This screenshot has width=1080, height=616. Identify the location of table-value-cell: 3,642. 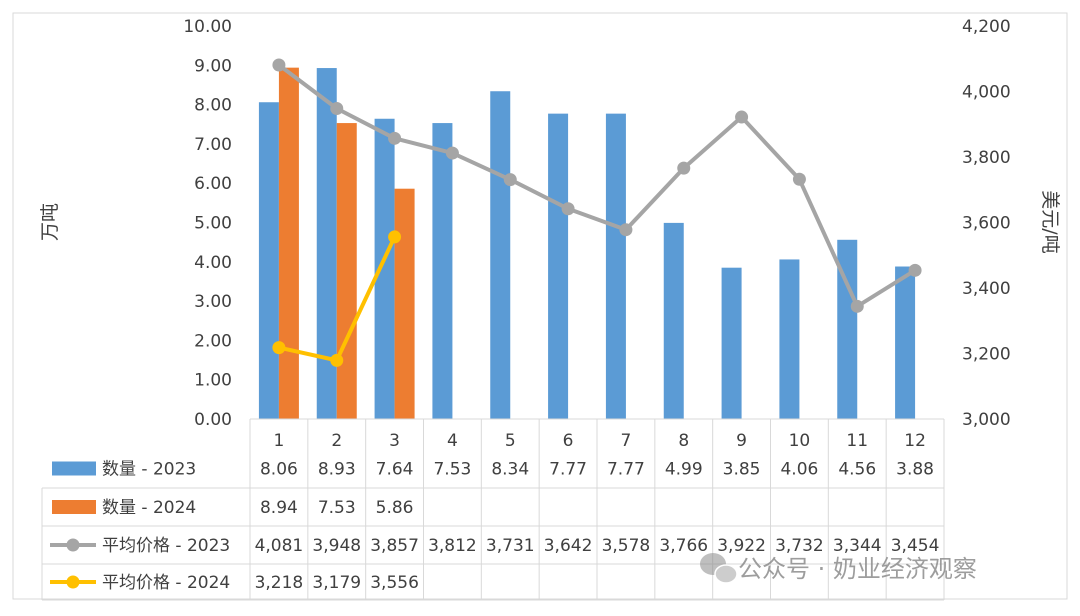
(568, 546).